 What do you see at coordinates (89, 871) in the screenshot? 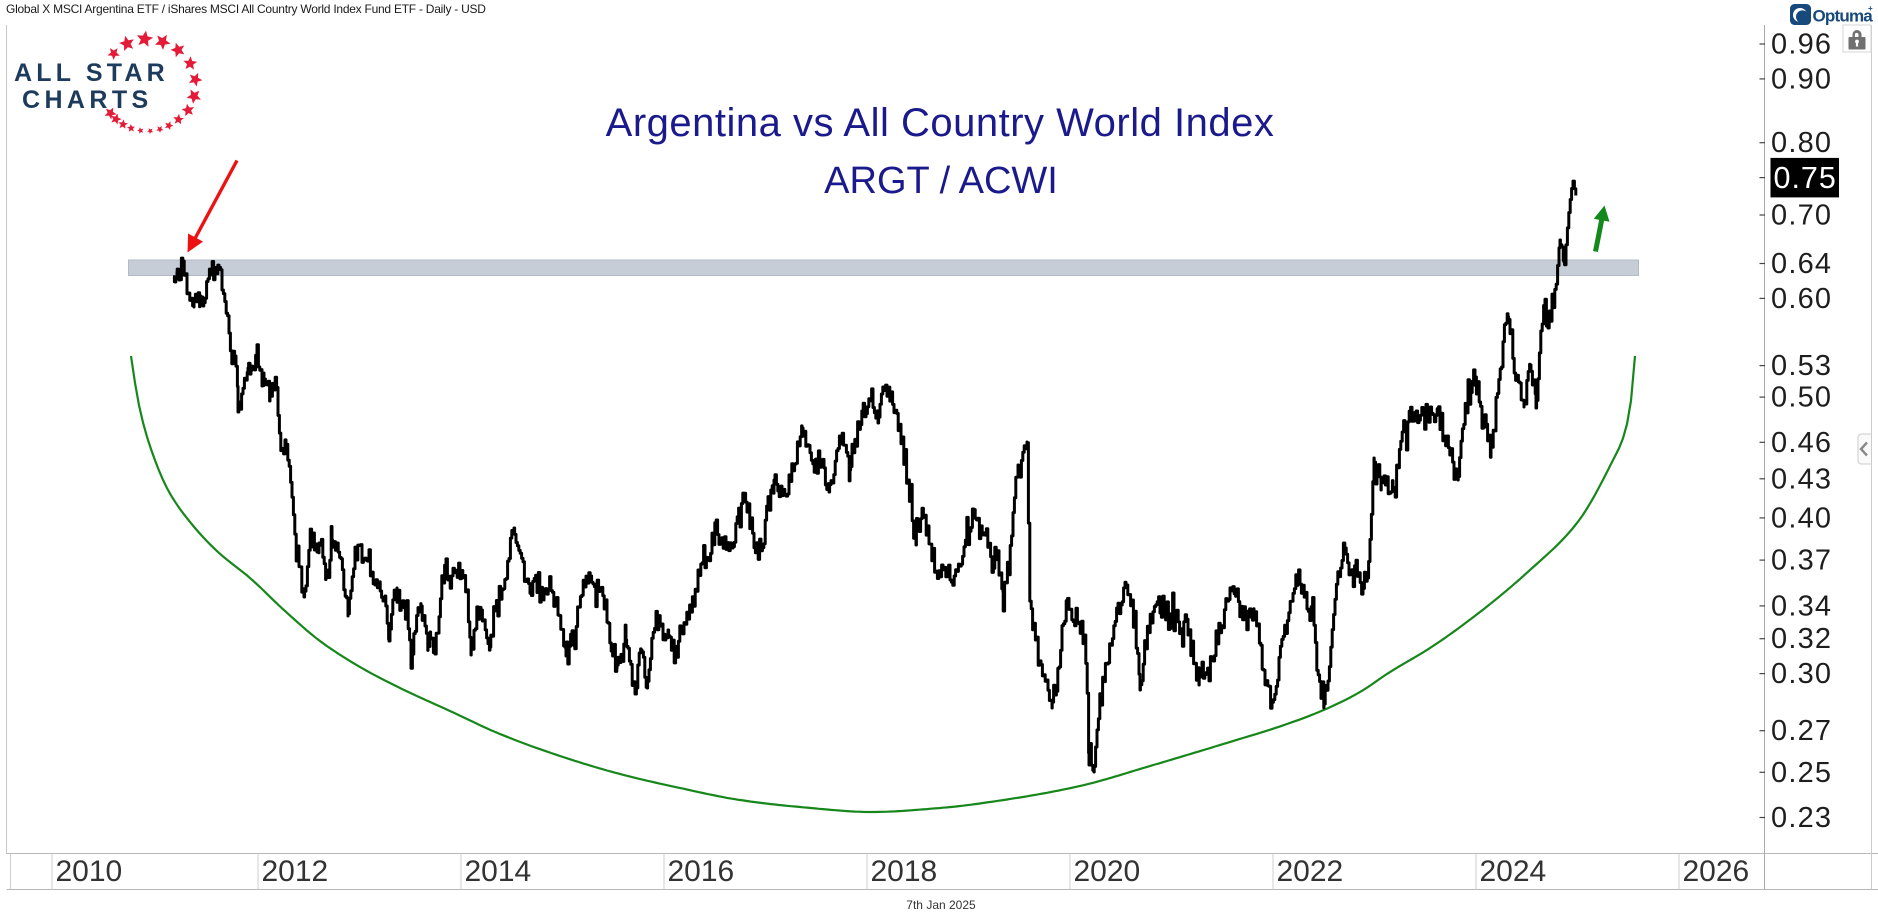
I see `svg-text: 2010` at bounding box center [89, 871].